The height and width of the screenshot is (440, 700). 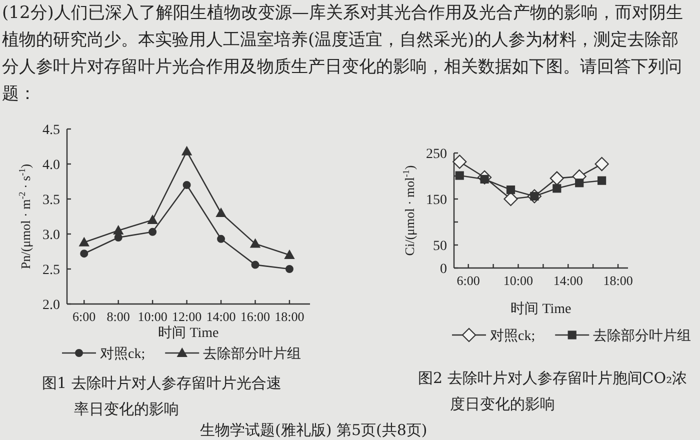 What do you see at coordinates (51, 235) in the screenshot?
I see `y-tick-label: 3.0` at bounding box center [51, 235].